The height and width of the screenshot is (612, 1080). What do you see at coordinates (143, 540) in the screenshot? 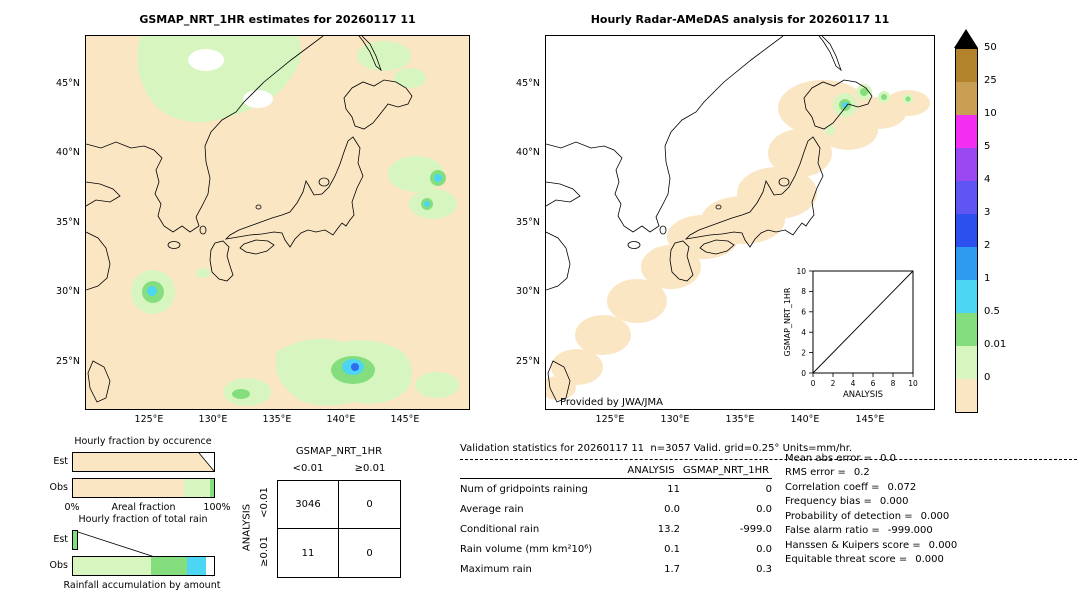
I see `total-rain-est-bar` at bounding box center [143, 540].